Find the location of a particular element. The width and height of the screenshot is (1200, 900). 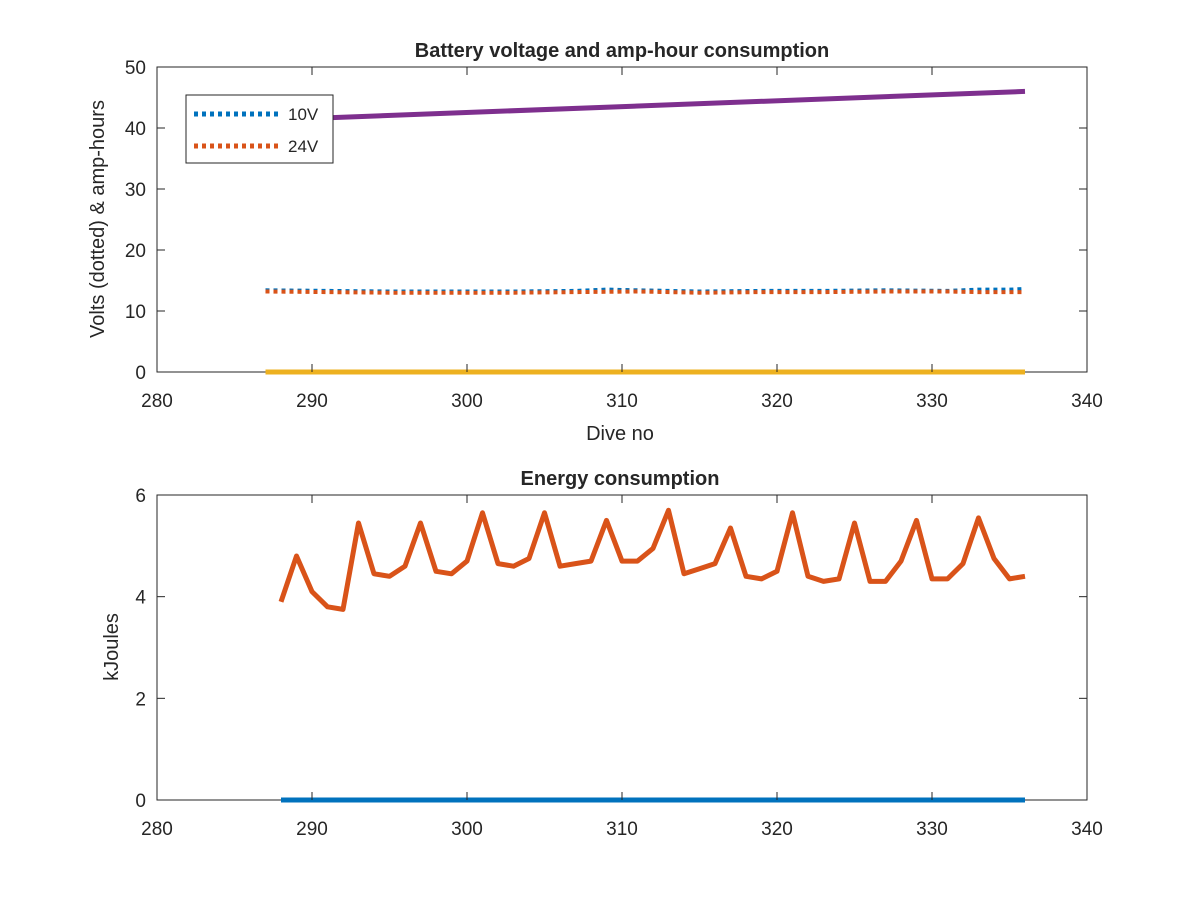

y-tick-label: 10 is located at coordinates (135, 312).